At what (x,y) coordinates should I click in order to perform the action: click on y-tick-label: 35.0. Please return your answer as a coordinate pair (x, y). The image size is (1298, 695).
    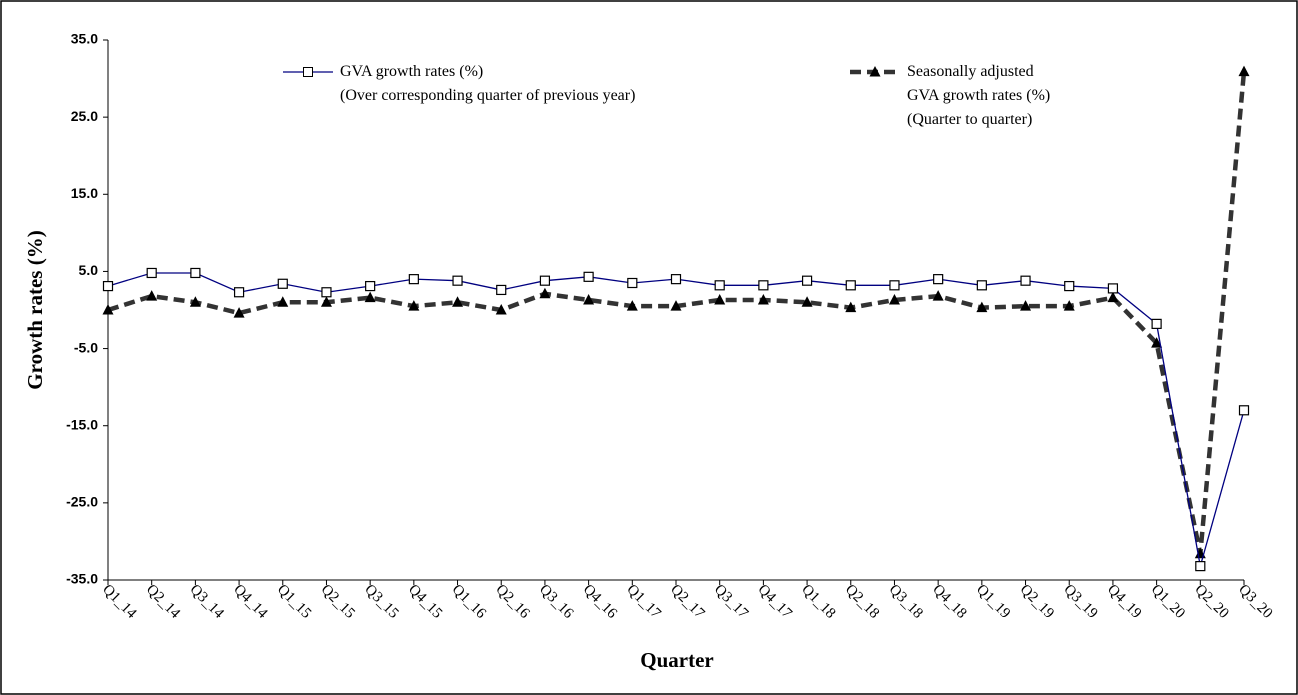
    Looking at the image, I should click on (84, 39).